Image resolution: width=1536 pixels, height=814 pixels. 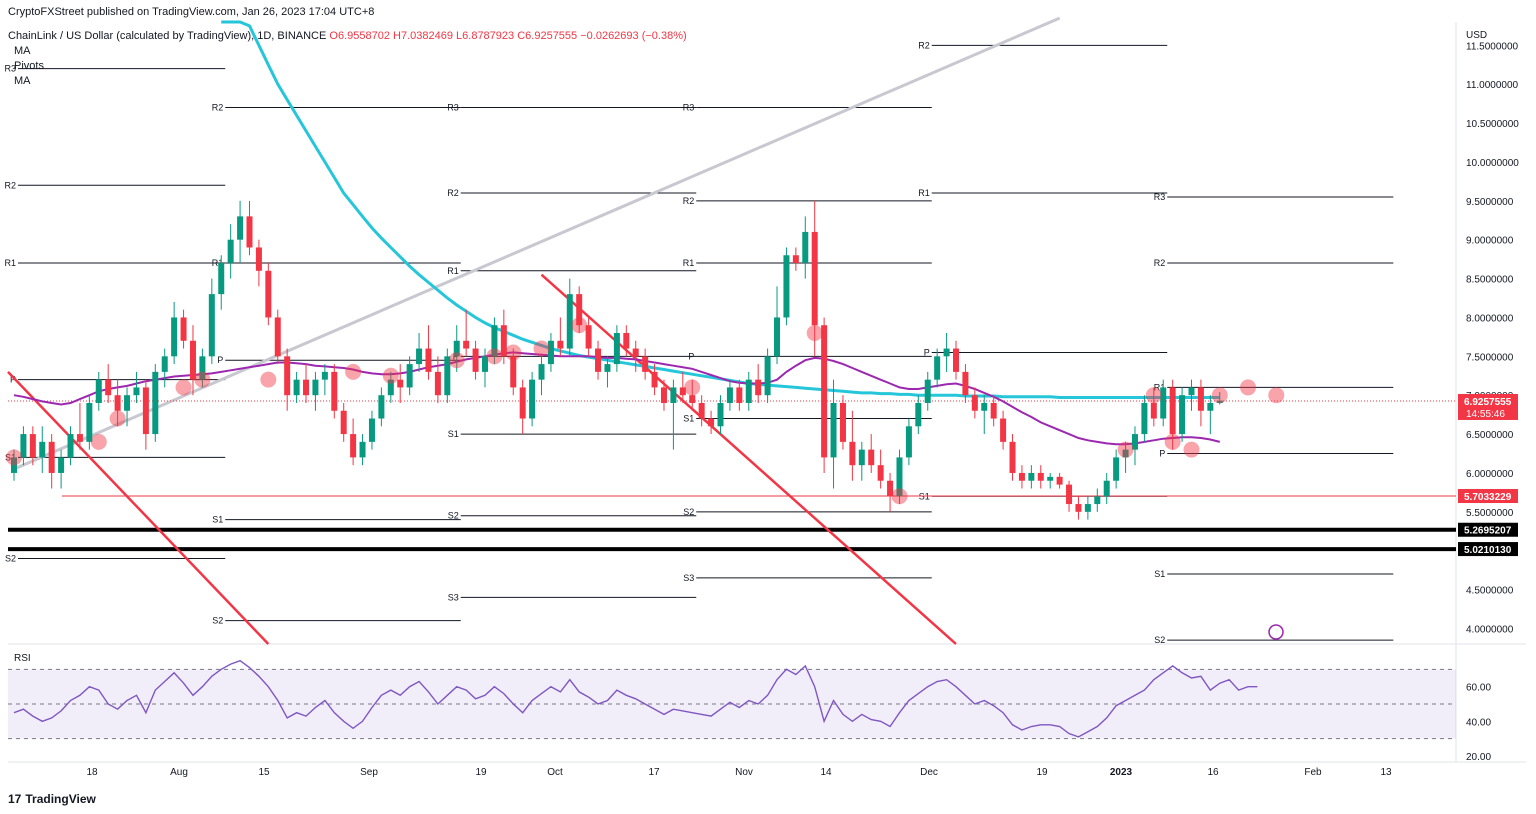 I want to click on price-tick-label: 6.0000000, so click(x=1490, y=474).